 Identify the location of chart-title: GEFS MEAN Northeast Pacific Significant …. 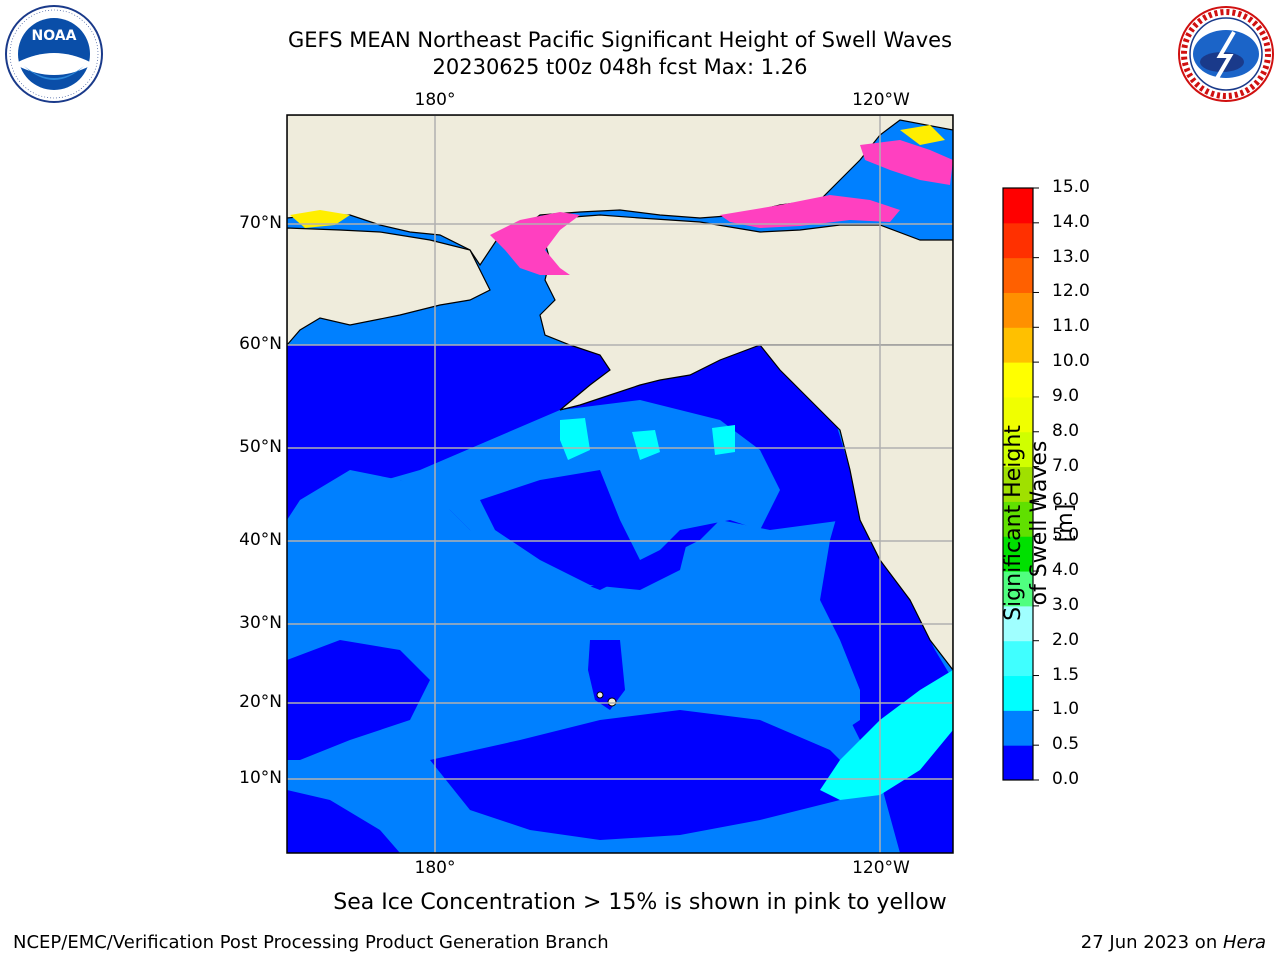
(620, 40).